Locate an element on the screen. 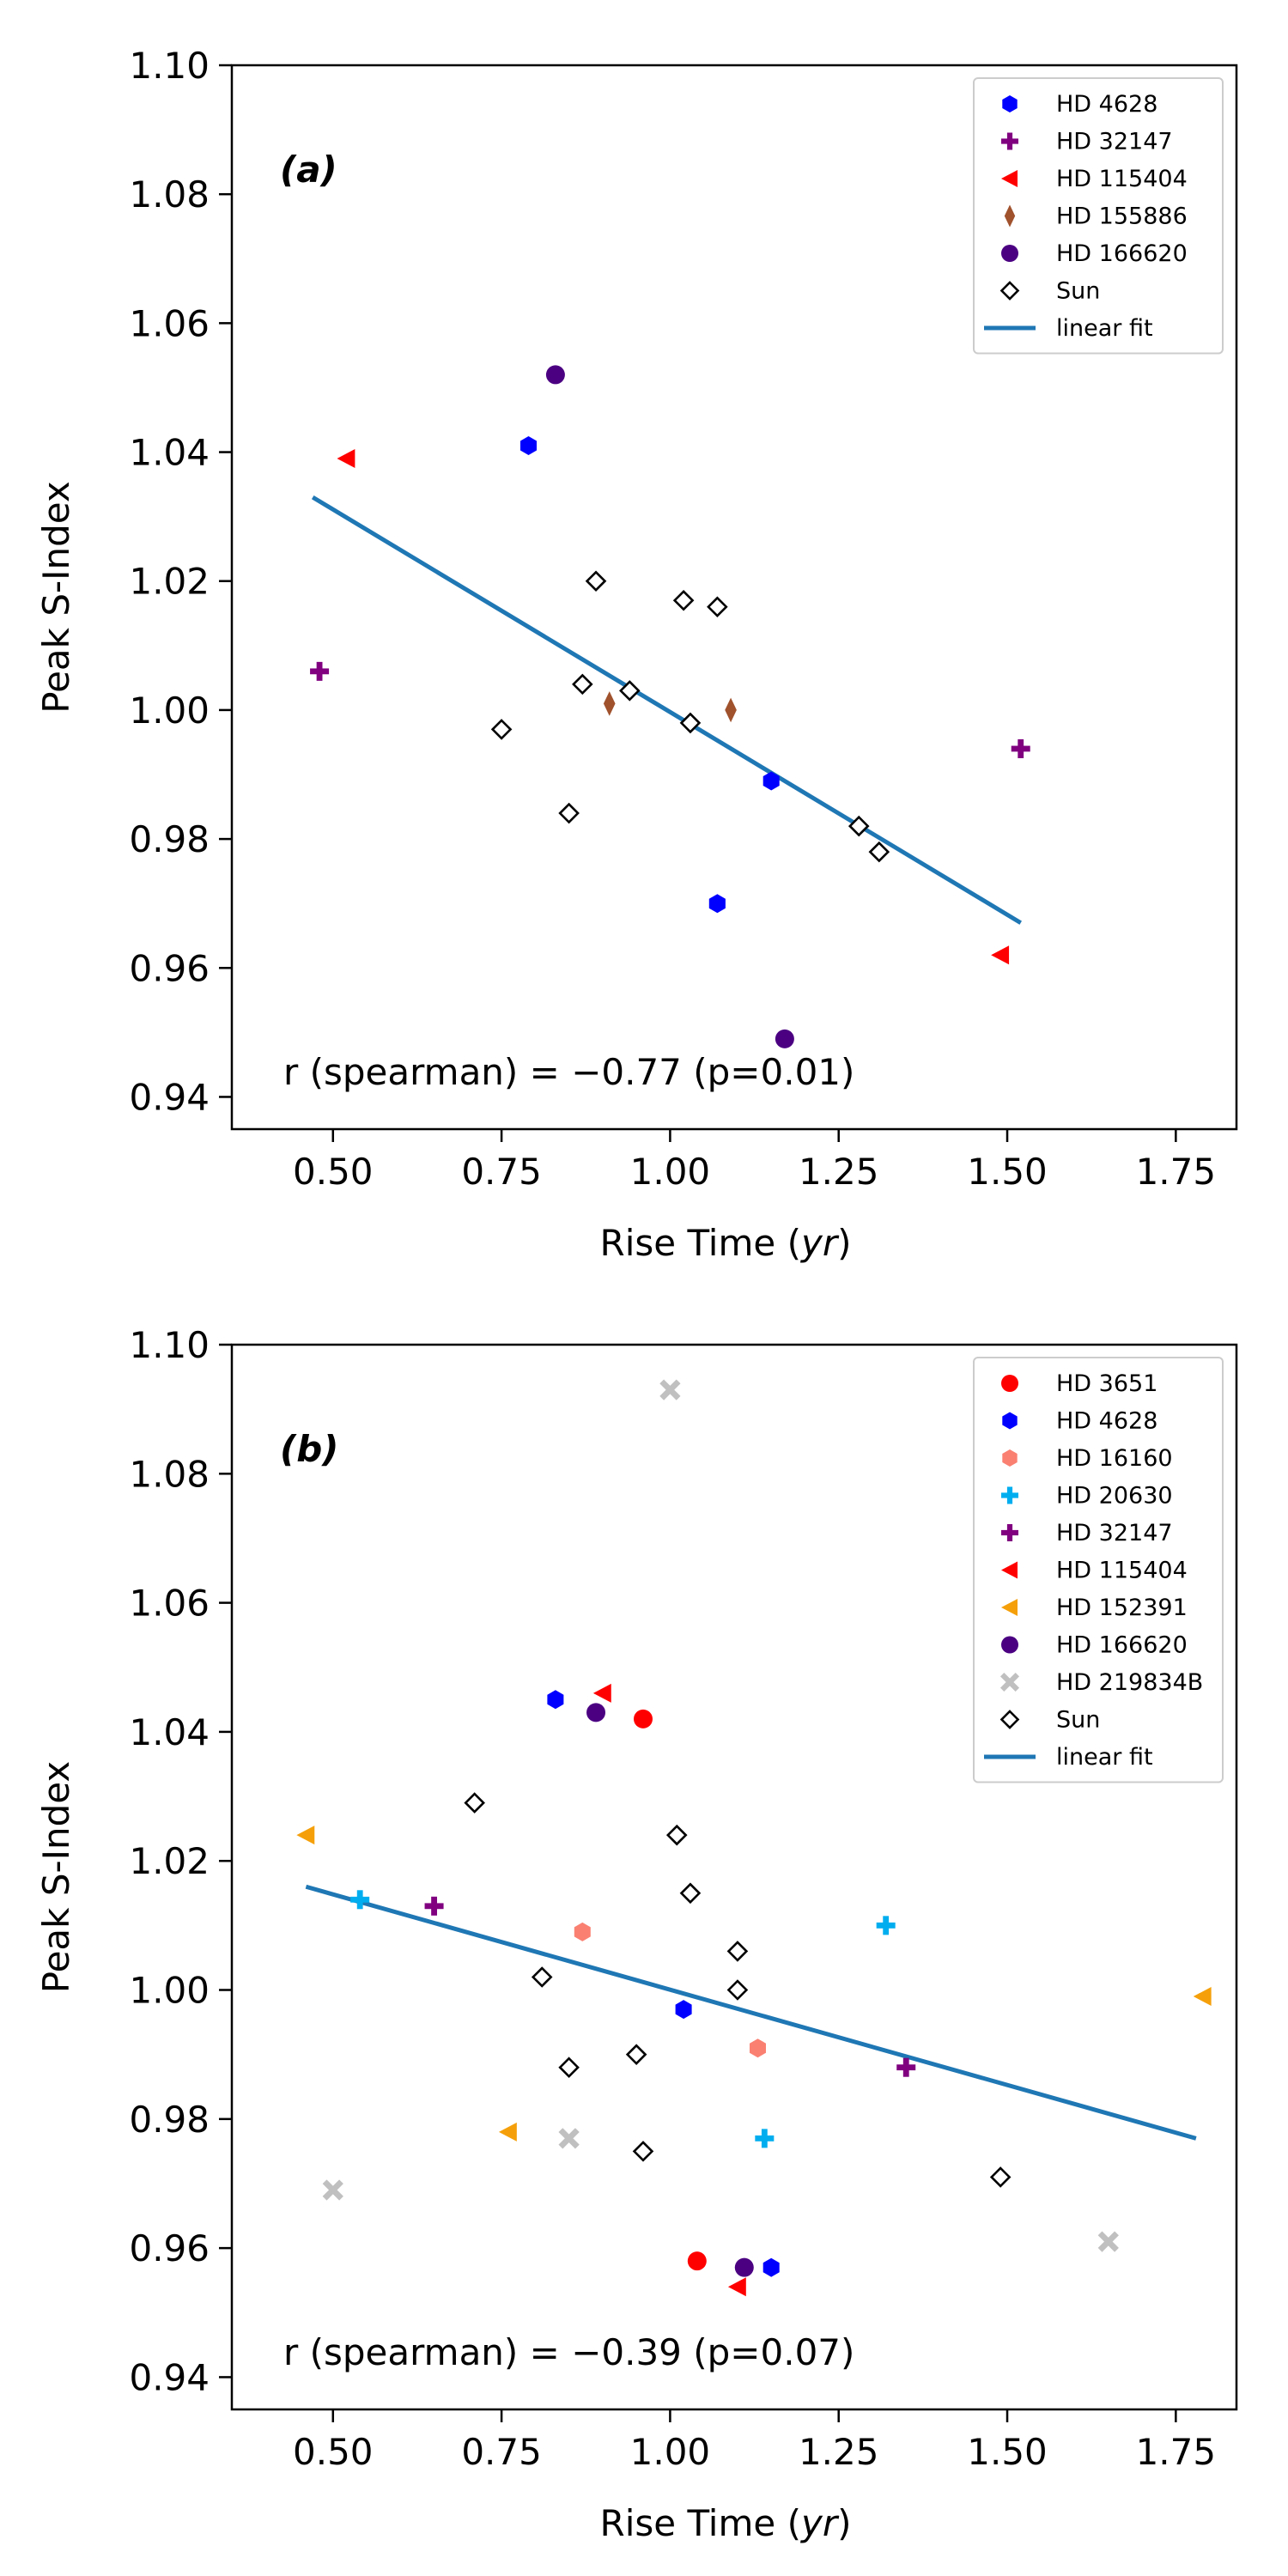 Image resolution: width=1288 pixels, height=2576 pixels. x-tick-label: 1.25 is located at coordinates (839, 1172).